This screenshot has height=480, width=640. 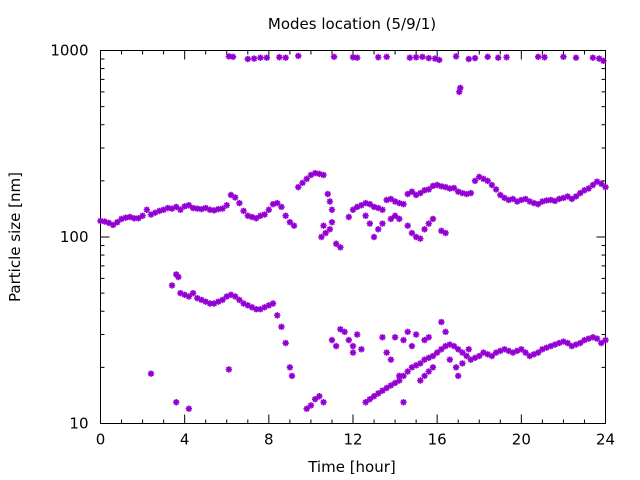 I want to click on y-tick-label: 1000, so click(x=69, y=51).